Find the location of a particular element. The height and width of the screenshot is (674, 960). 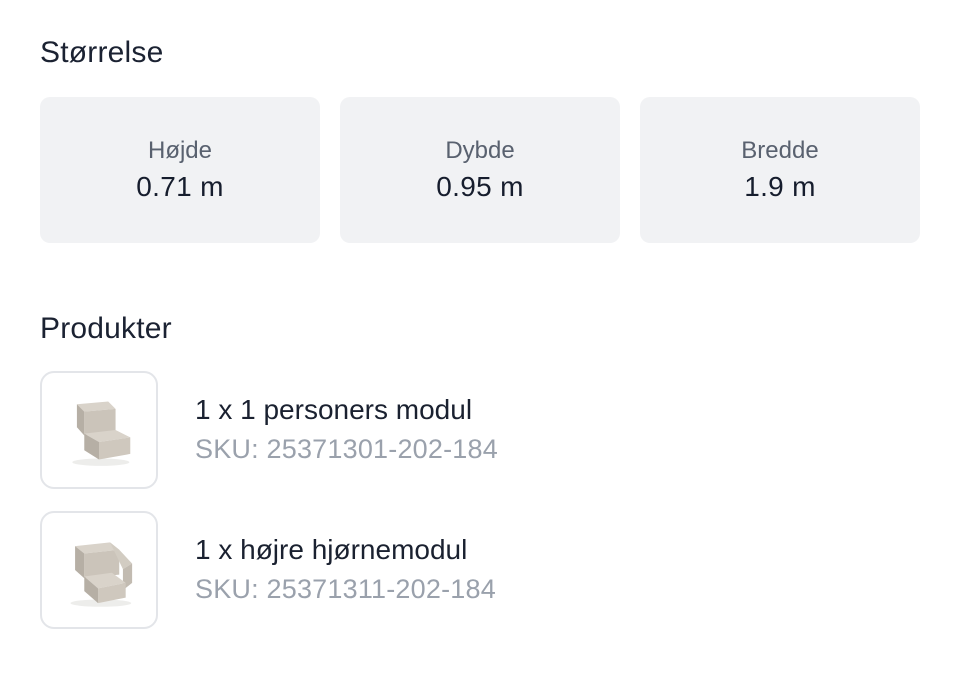

right-corner-module-image is located at coordinates (101, 574).